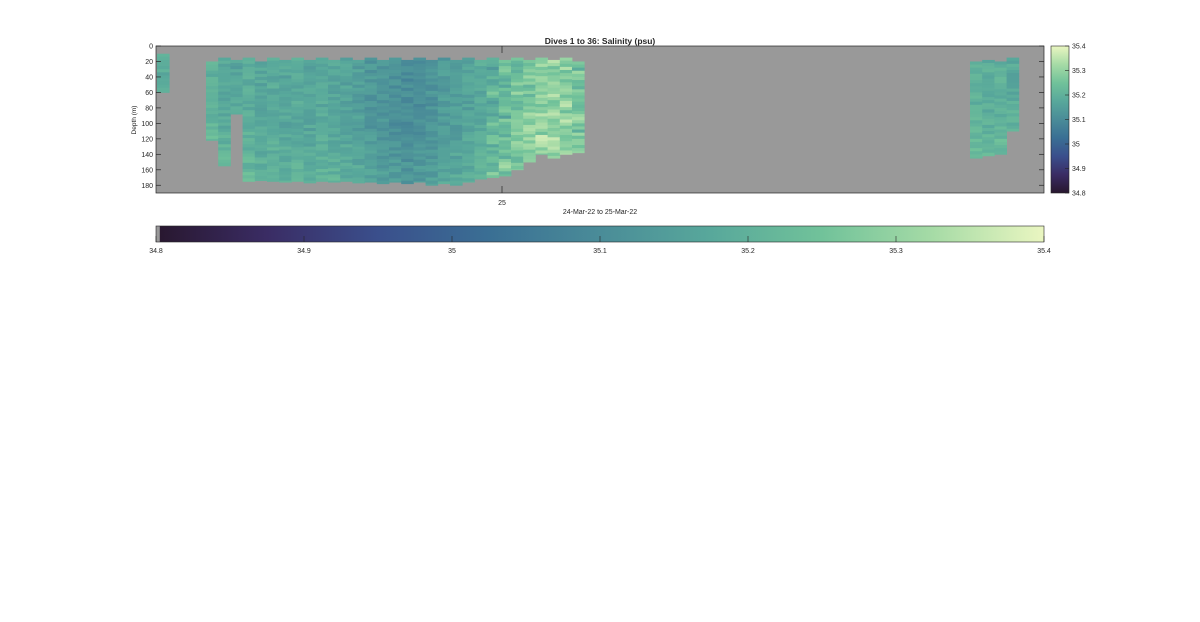 This screenshot has width=1200, height=622. I want to click on bottom-colorbar-tick-label: 35.1, so click(600, 251).